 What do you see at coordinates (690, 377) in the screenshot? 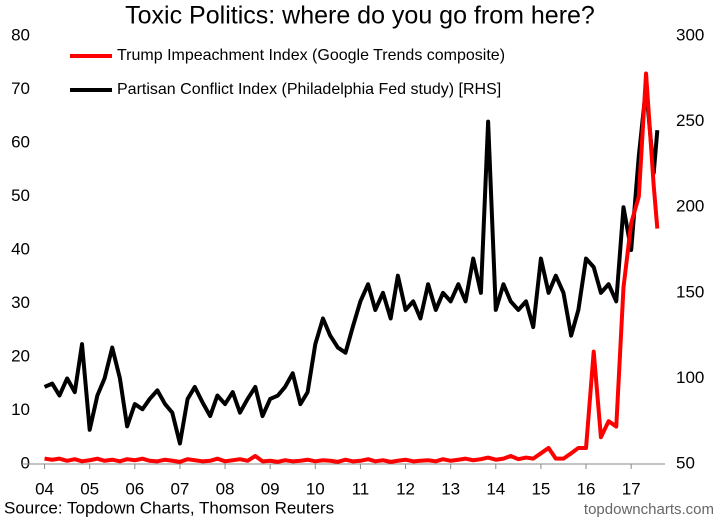
I see `y2-tick-label: 100` at bounding box center [690, 377].